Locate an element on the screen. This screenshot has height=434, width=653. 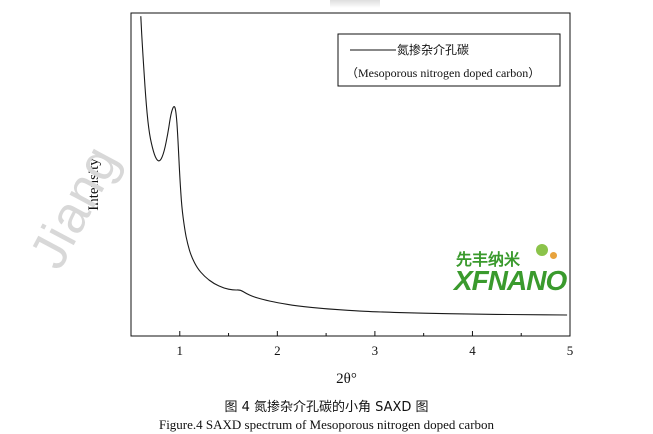
xfnano-logo: 先丰纳米 XFNANO is located at coordinates (510, 268).